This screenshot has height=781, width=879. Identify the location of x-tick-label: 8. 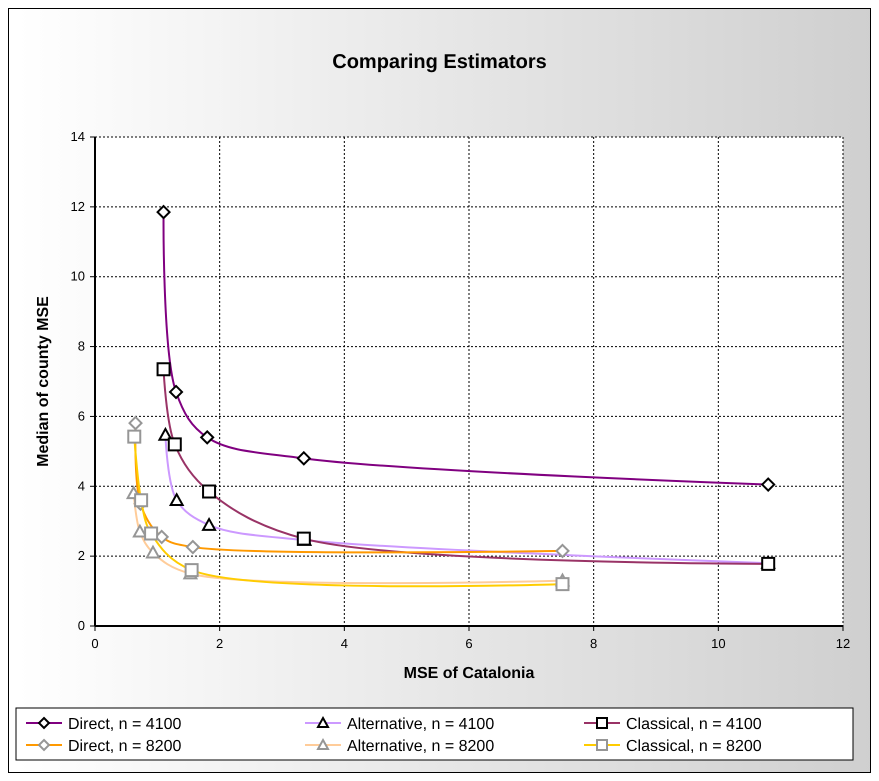
(594, 643).